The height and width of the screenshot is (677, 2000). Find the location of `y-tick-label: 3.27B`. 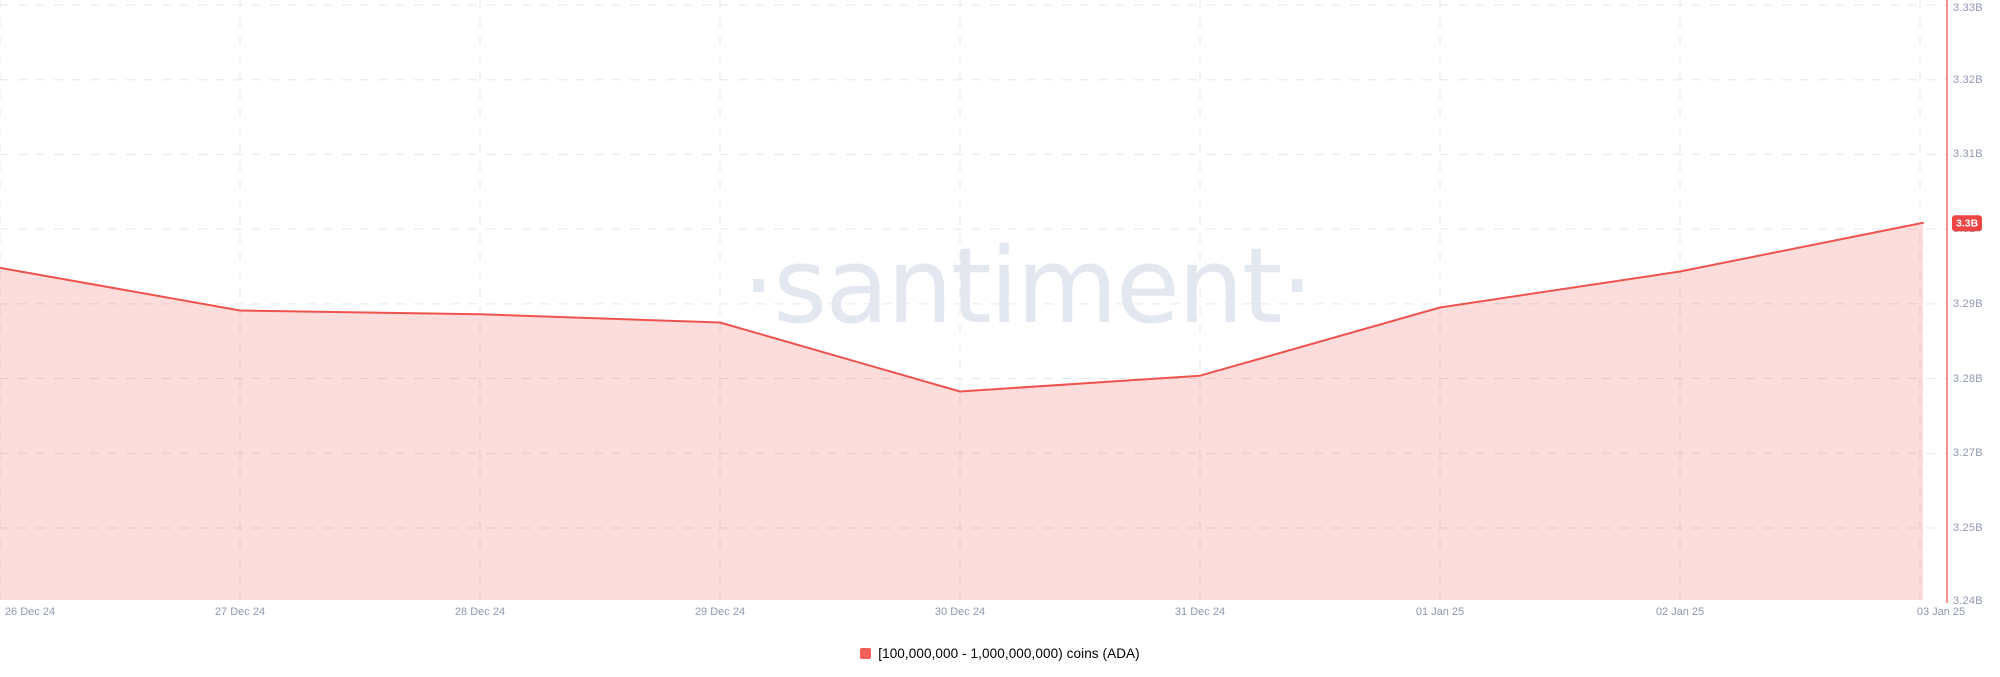

y-tick-label: 3.27B is located at coordinates (1968, 453).